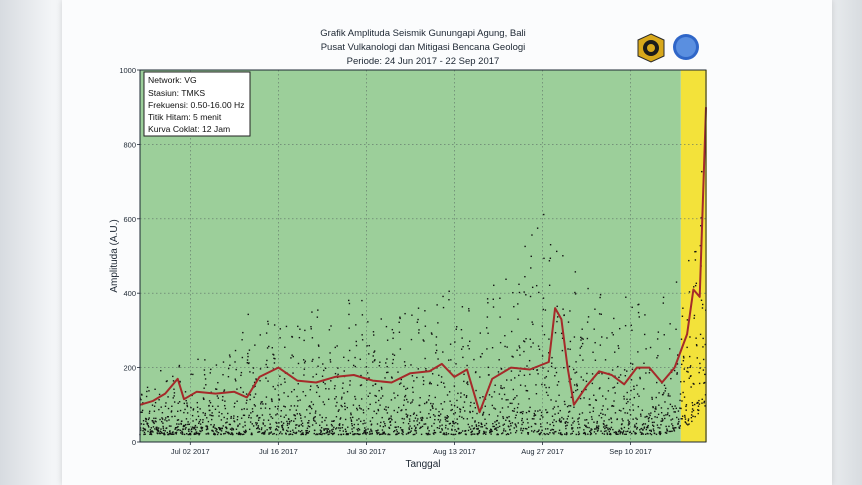 The height and width of the screenshot is (485, 862). I want to click on legend-brown-curve: Kurva Coklat: 12 Jam, so click(189, 129).